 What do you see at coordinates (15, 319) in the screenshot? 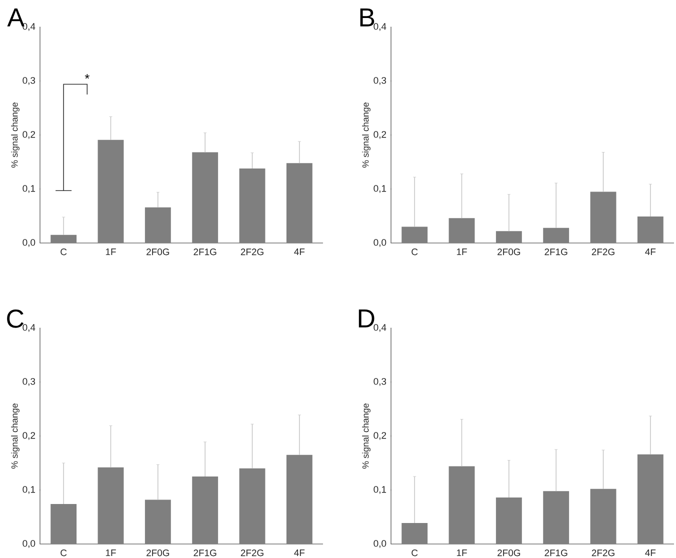
I see `chart-title: C` at bounding box center [15, 319].